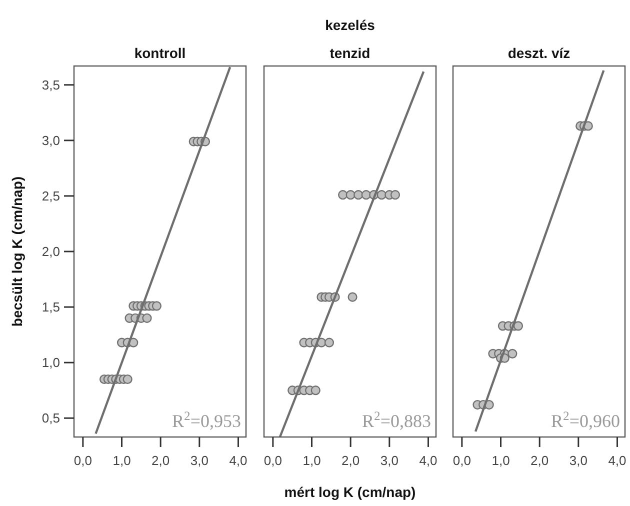 The height and width of the screenshot is (506, 630). I want to click on text: kezelés, so click(350, 25).